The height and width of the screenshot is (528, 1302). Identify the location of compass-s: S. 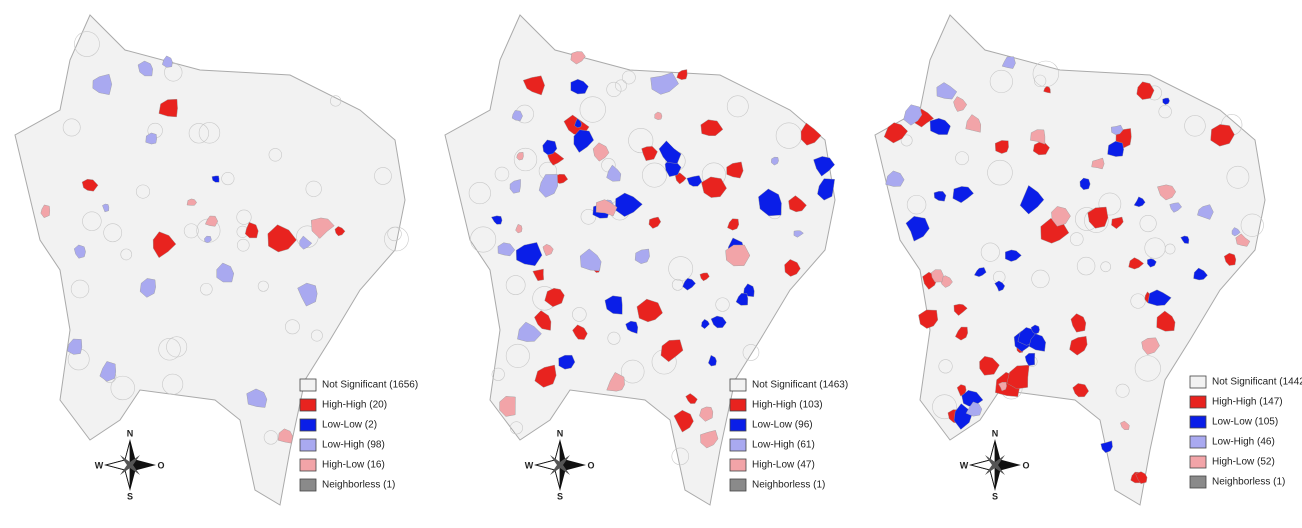
(130, 496).